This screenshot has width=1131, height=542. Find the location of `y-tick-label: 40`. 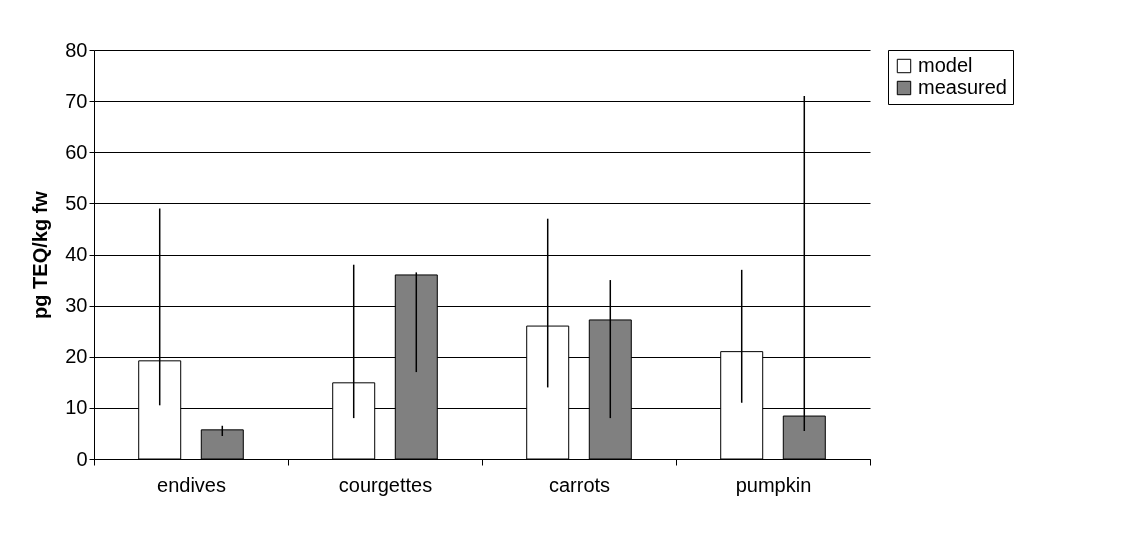

y-tick-label: 40 is located at coordinates (76, 254).